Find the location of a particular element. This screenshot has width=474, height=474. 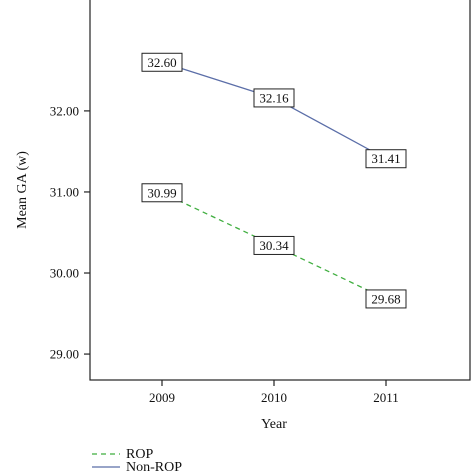

x-tick-label: 2010 is located at coordinates (274, 397).